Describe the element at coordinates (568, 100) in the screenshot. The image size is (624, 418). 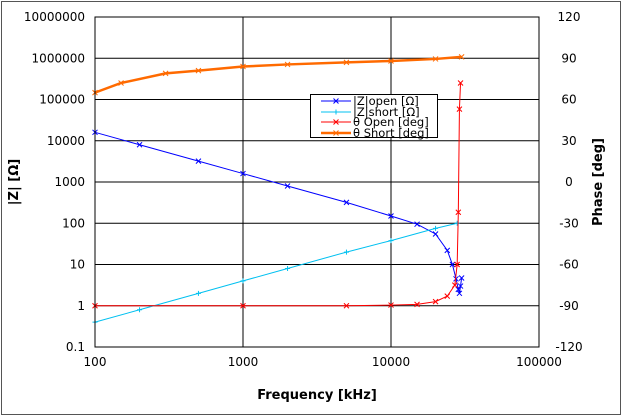
I see `y2-tick-label: 60` at that location.